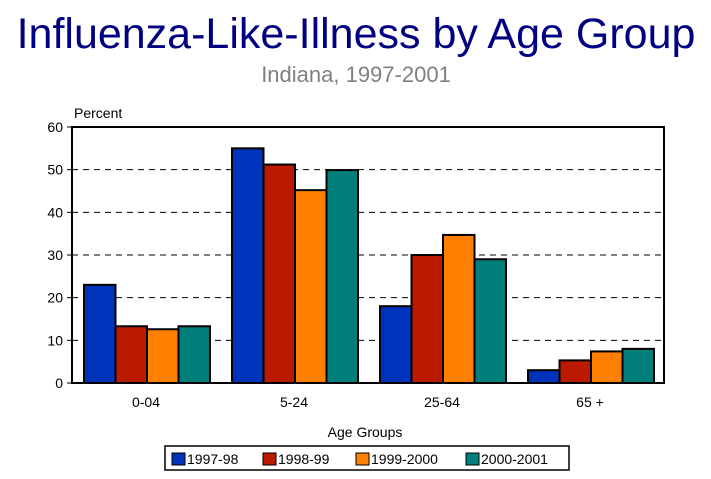 Image resolution: width=711 pixels, height=479 pixels. What do you see at coordinates (59, 383) in the screenshot?
I see `y-tick-label: 0` at bounding box center [59, 383].